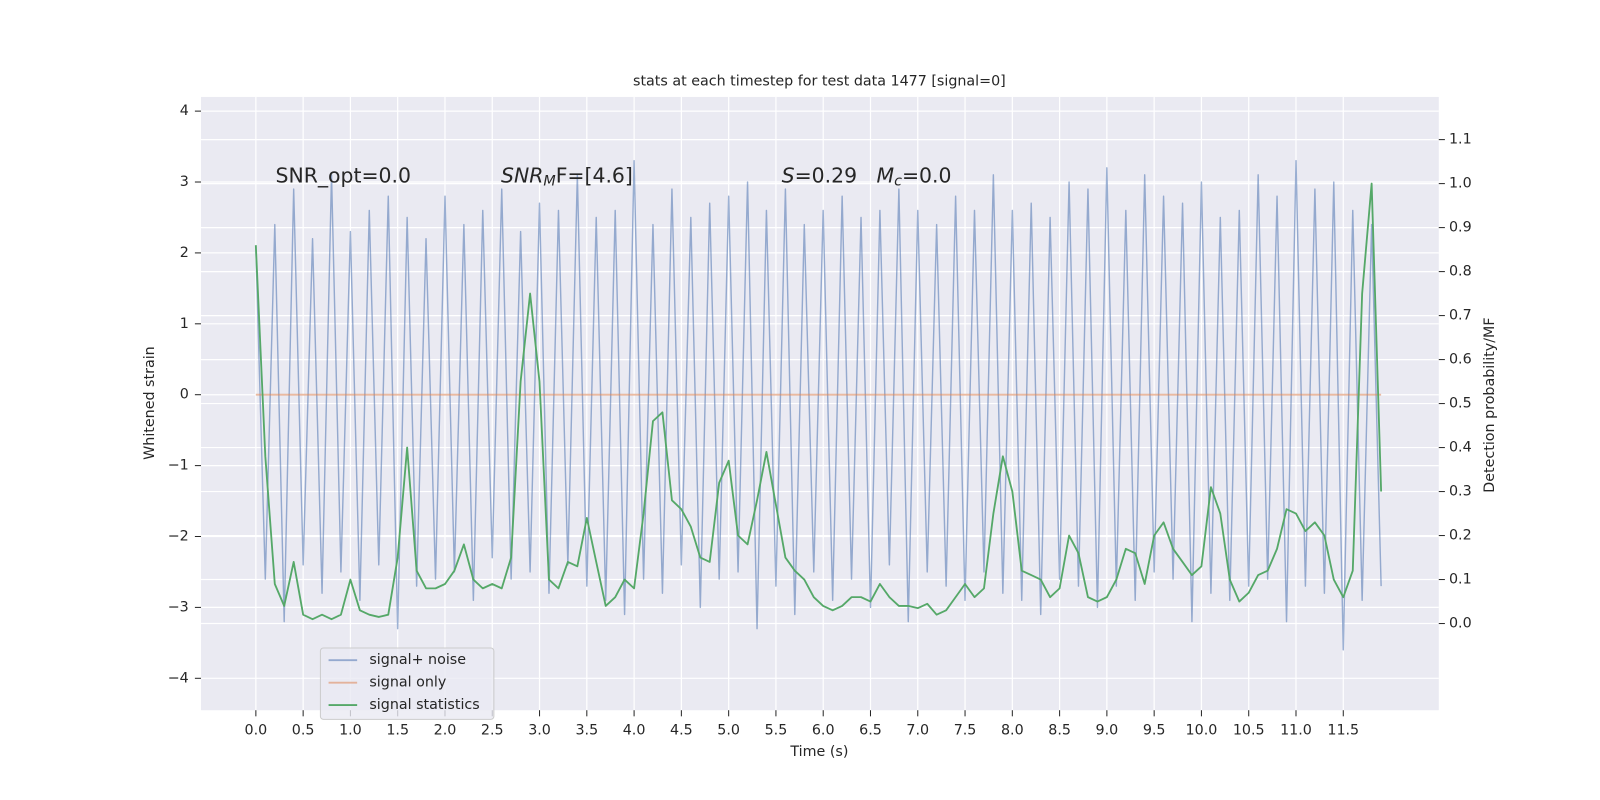  Describe the element at coordinates (150, 403) in the screenshot. I see `y-axis-label: Whitened strain` at that location.